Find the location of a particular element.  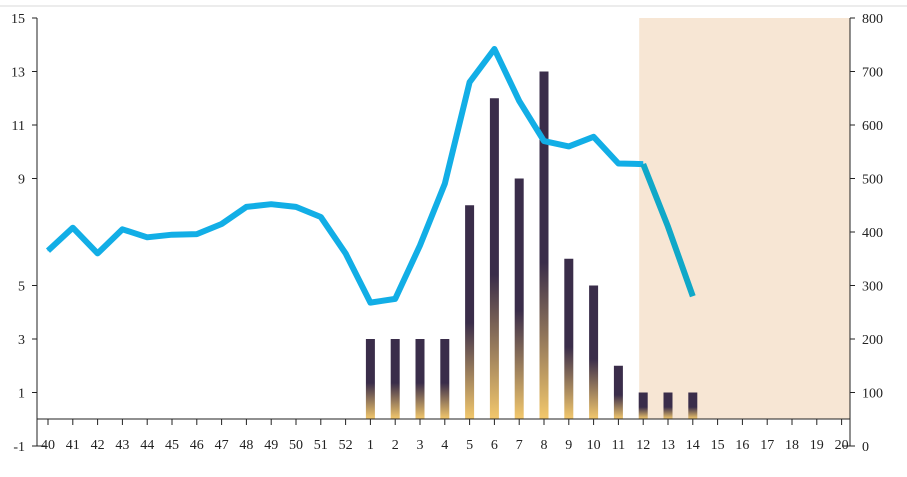

x-tick-label-6-18: 6 is located at coordinates (494, 445).